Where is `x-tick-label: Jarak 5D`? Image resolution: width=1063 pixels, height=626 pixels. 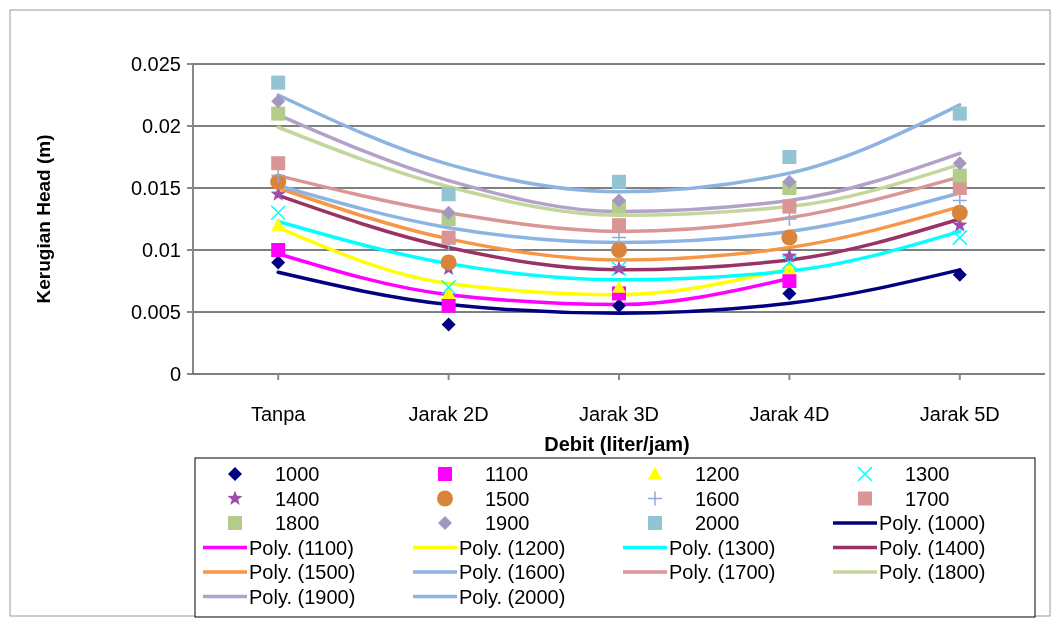 x-tick-label: Jarak 5D is located at coordinates (959, 414).